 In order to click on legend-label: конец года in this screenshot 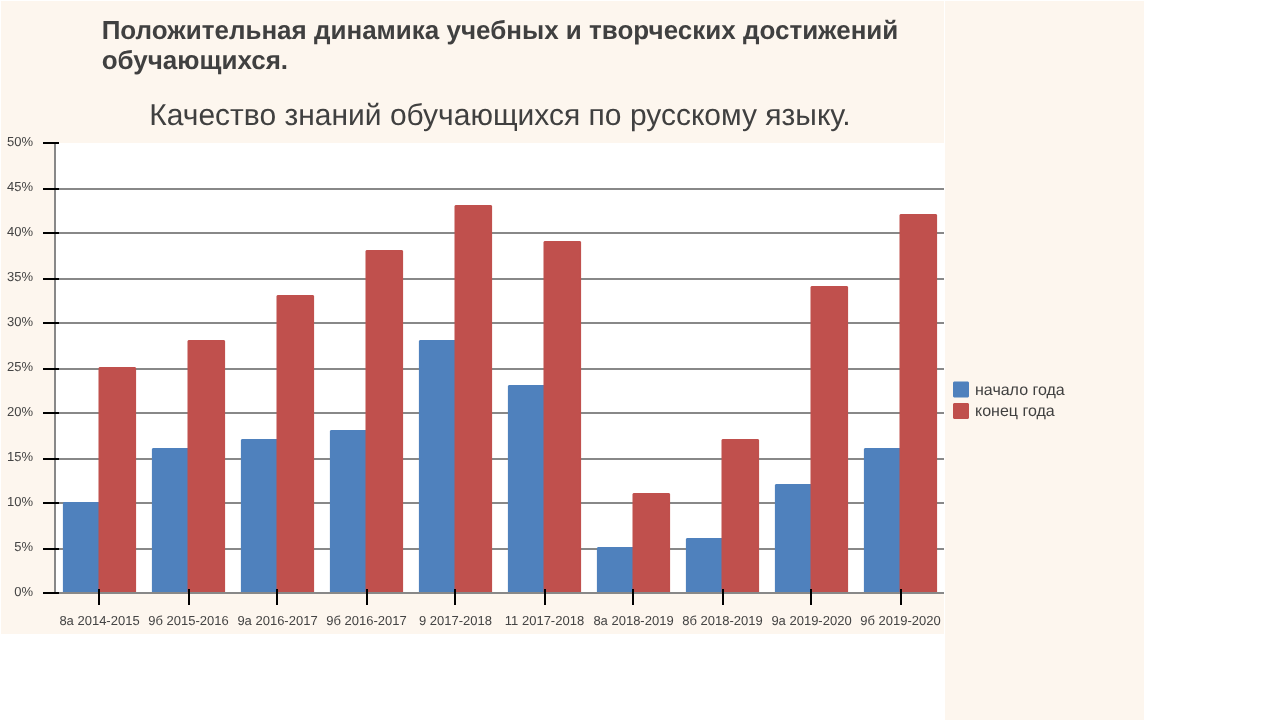, I will do `click(1015, 411)`.